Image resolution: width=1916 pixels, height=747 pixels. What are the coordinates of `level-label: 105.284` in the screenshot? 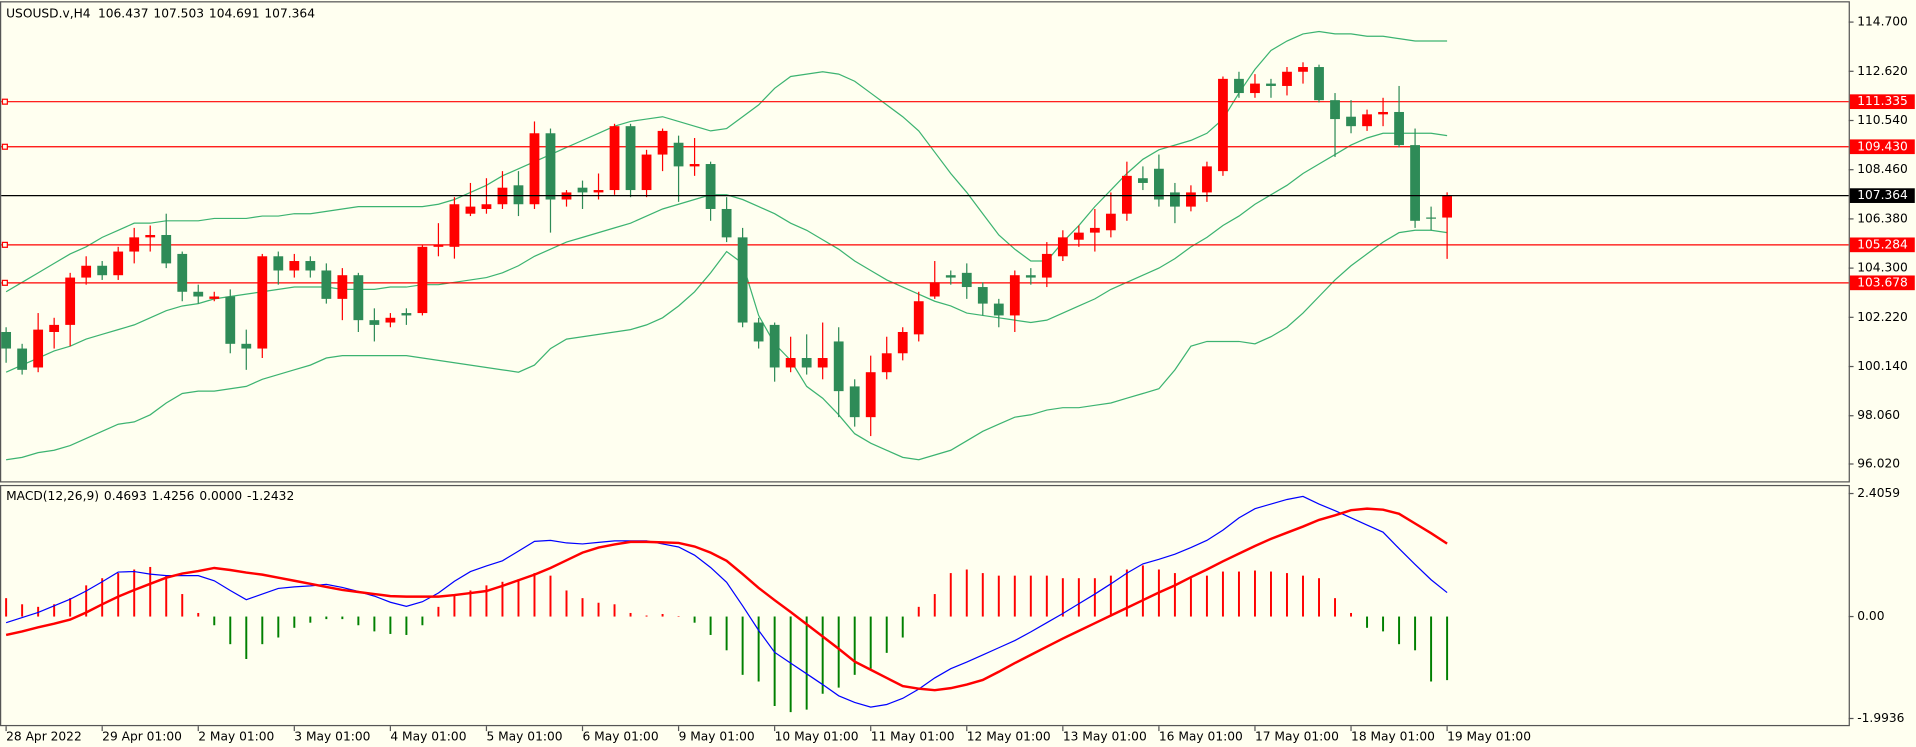 It's located at (1882, 244).